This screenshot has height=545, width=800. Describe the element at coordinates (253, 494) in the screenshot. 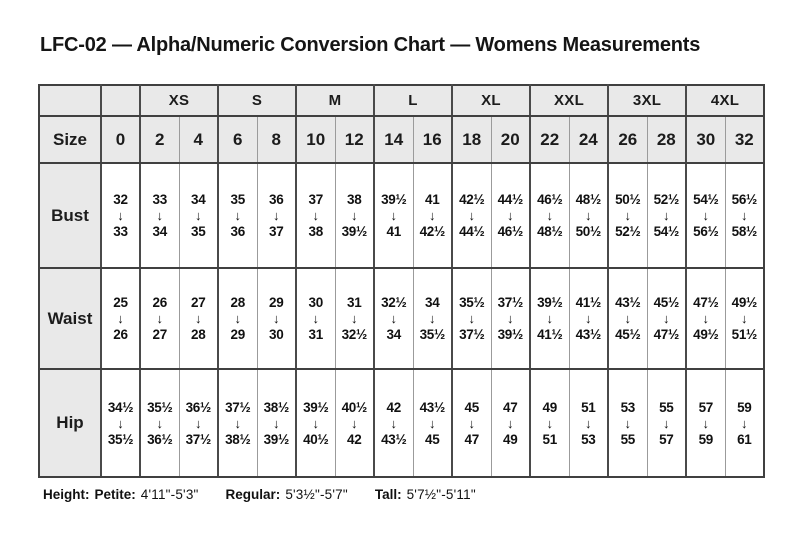

I see `height-category-label: Regular:` at that location.